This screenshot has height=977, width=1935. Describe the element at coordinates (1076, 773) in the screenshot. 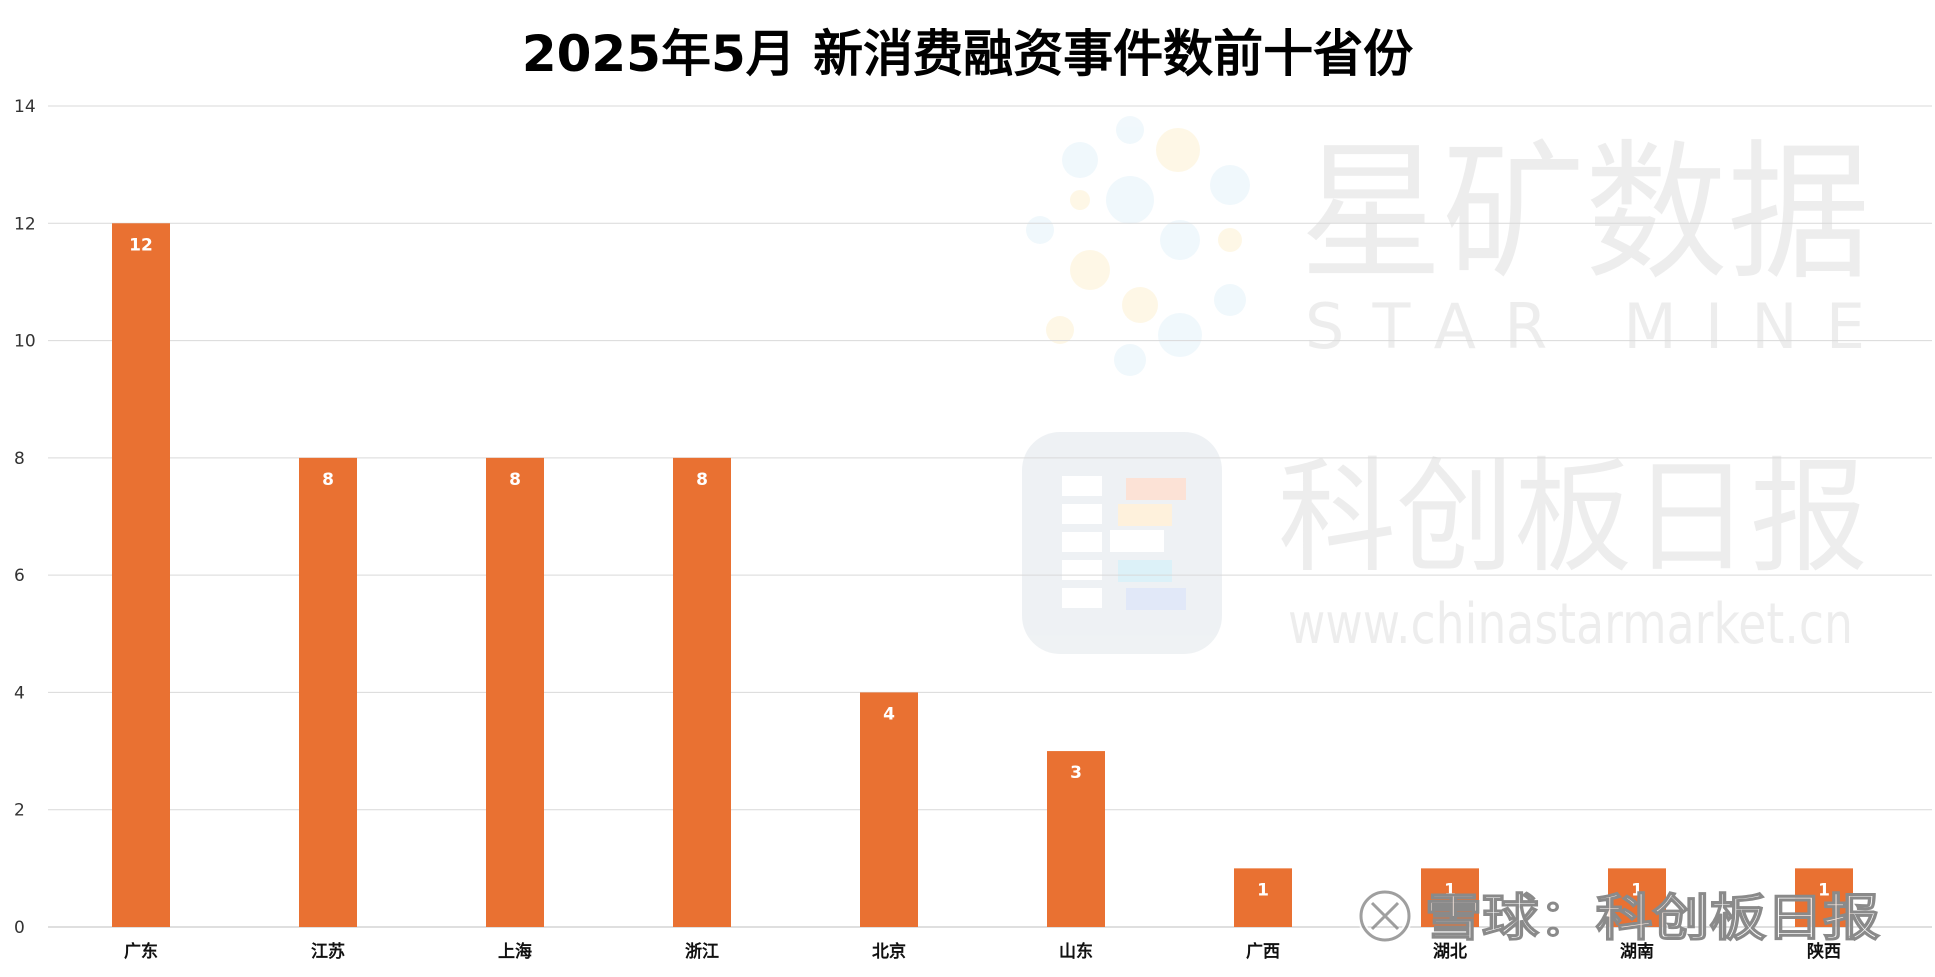

I see `data-label: 3` at that location.